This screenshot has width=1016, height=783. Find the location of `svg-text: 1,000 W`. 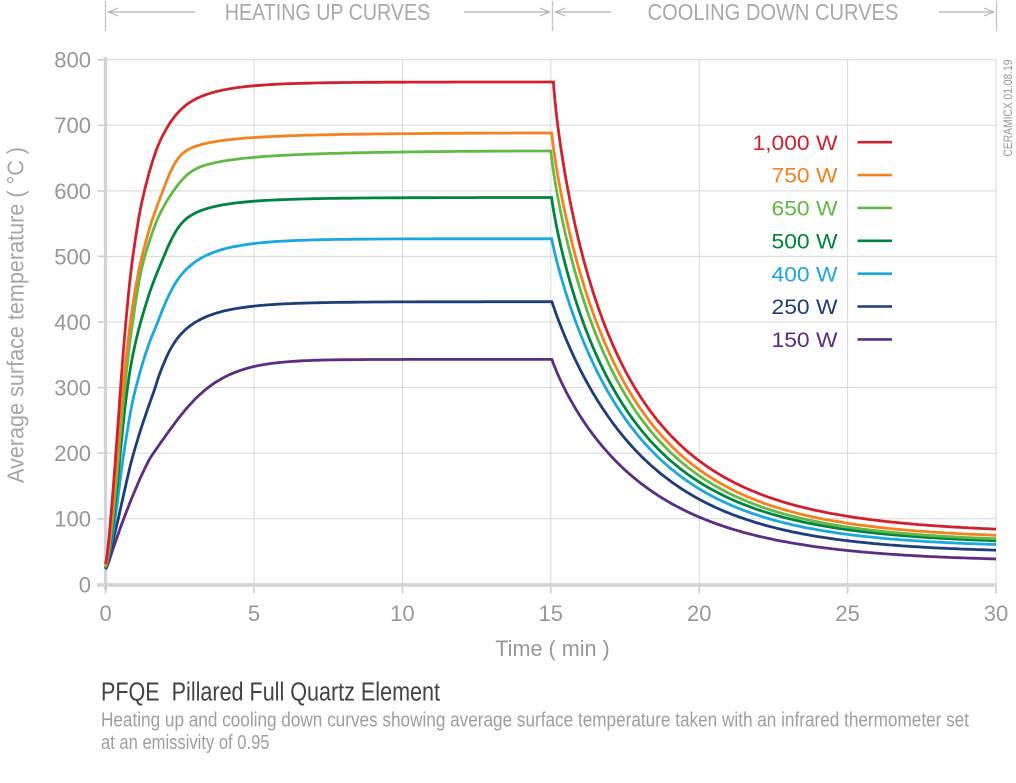

svg-text: 1,000 W is located at coordinates (795, 143).